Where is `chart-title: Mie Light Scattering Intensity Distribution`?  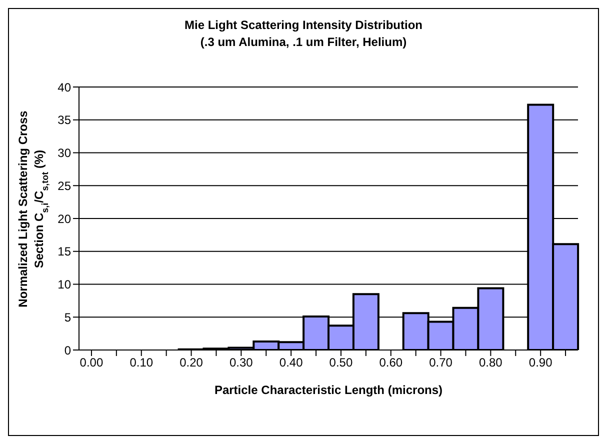 chart-title: Mie Light Scattering Intensity Distribution is located at coordinates (303, 25).